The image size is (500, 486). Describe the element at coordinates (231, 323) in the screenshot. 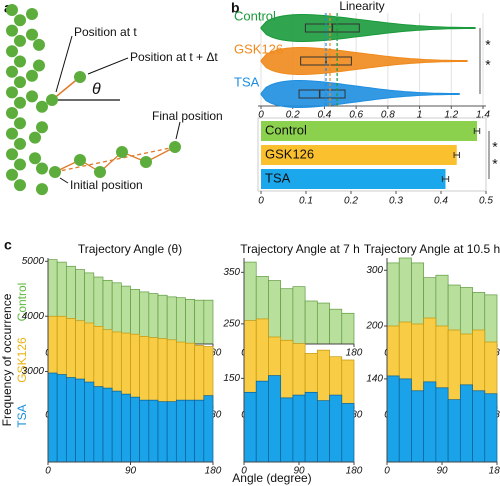

I see `y-tick-label: 250` at that location.